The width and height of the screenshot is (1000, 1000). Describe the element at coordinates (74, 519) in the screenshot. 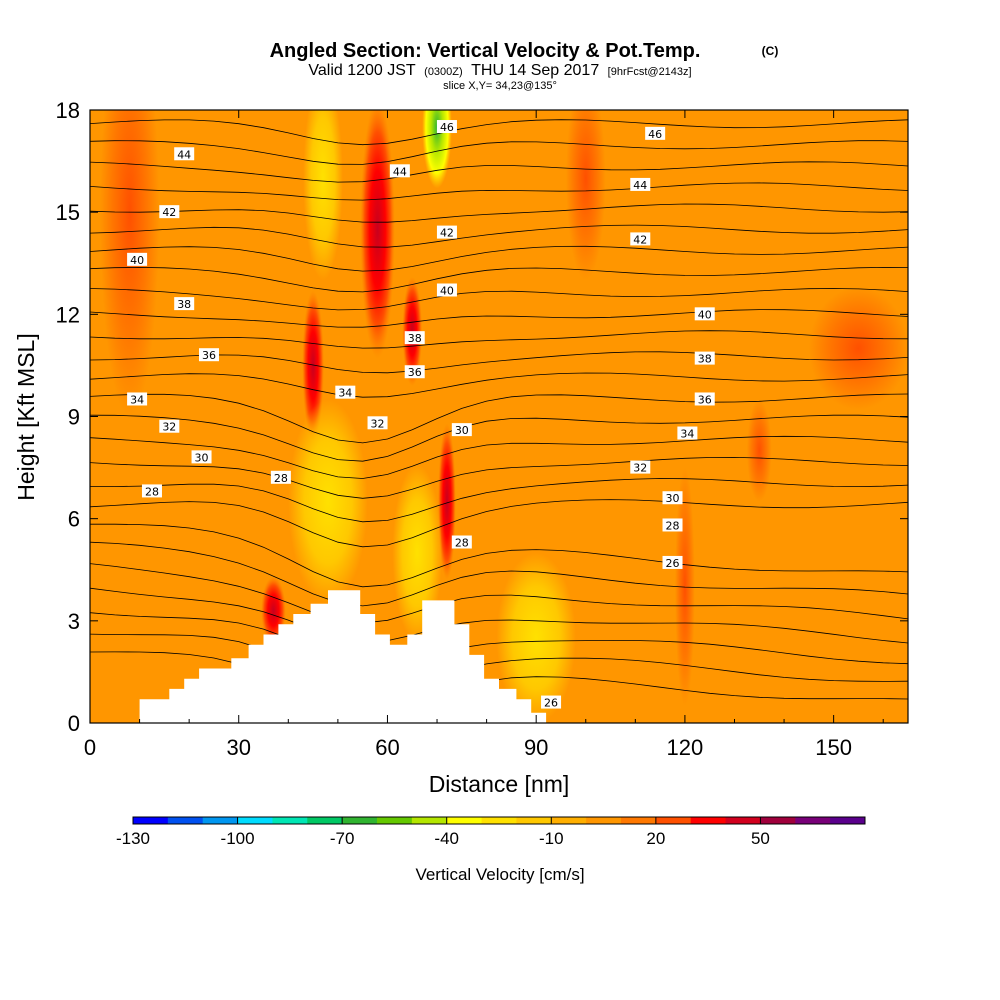

I see `y-tick-label: 6` at that location.